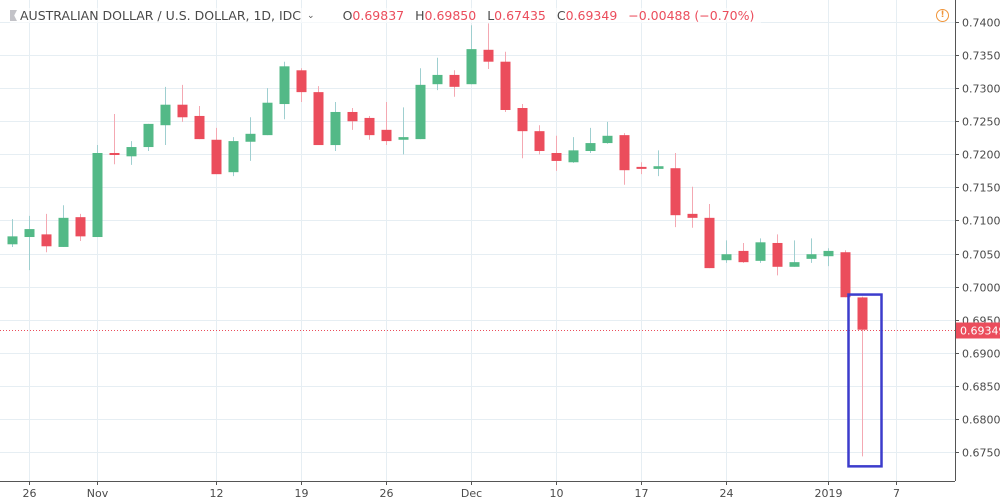 The width and height of the screenshot is (1000, 500). Describe the element at coordinates (591, 15) in the screenshot. I see `close-value: 0.69349` at that location.